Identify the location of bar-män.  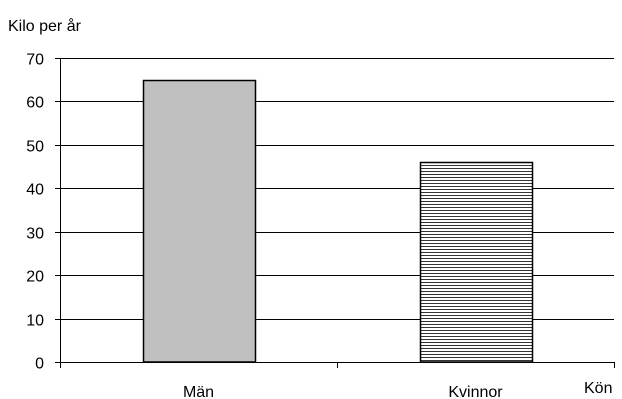
(199, 221).